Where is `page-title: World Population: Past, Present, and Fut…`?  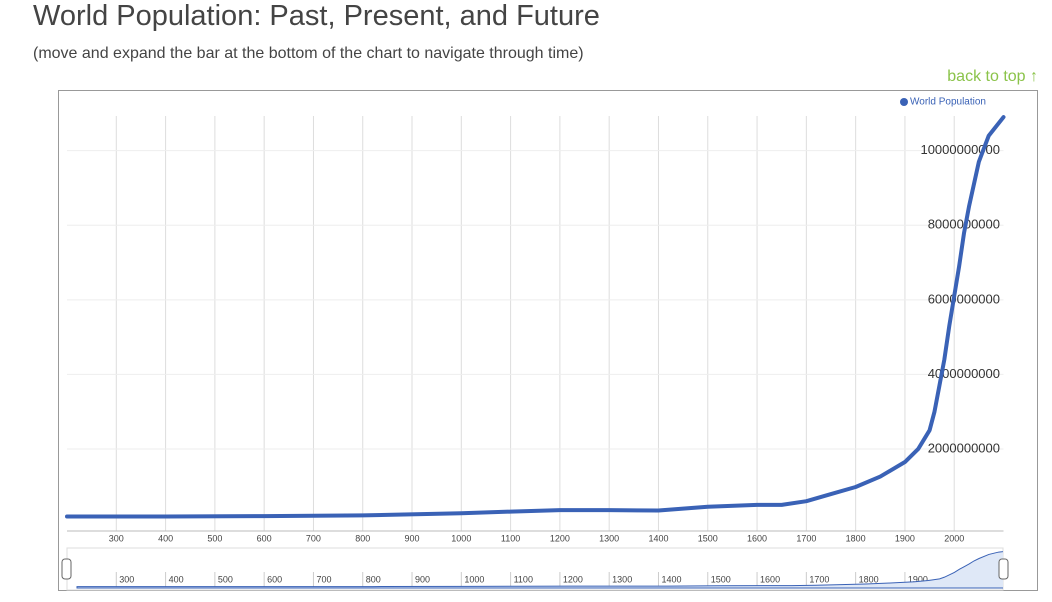 page-title: World Population: Past, Present, and Fut… is located at coordinates (316, 16).